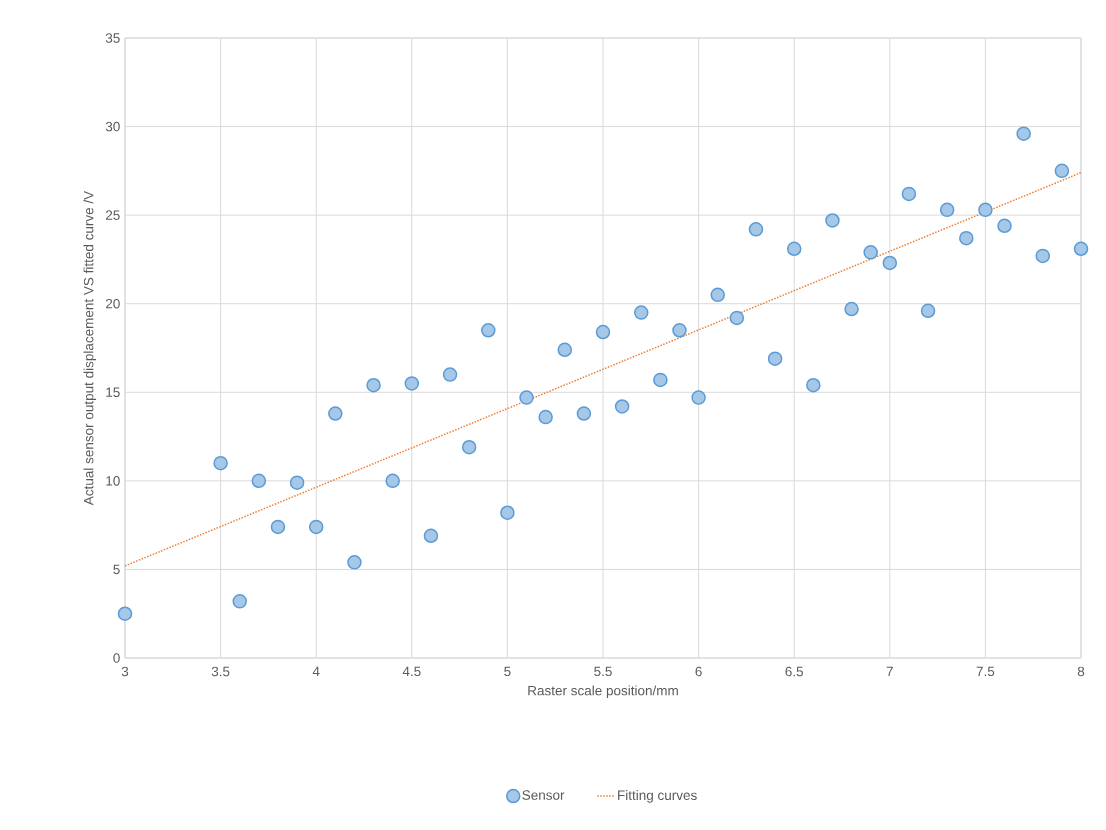 This screenshot has height=830, width=1106. I want to click on x-tick-label: 7.5, so click(985, 671).